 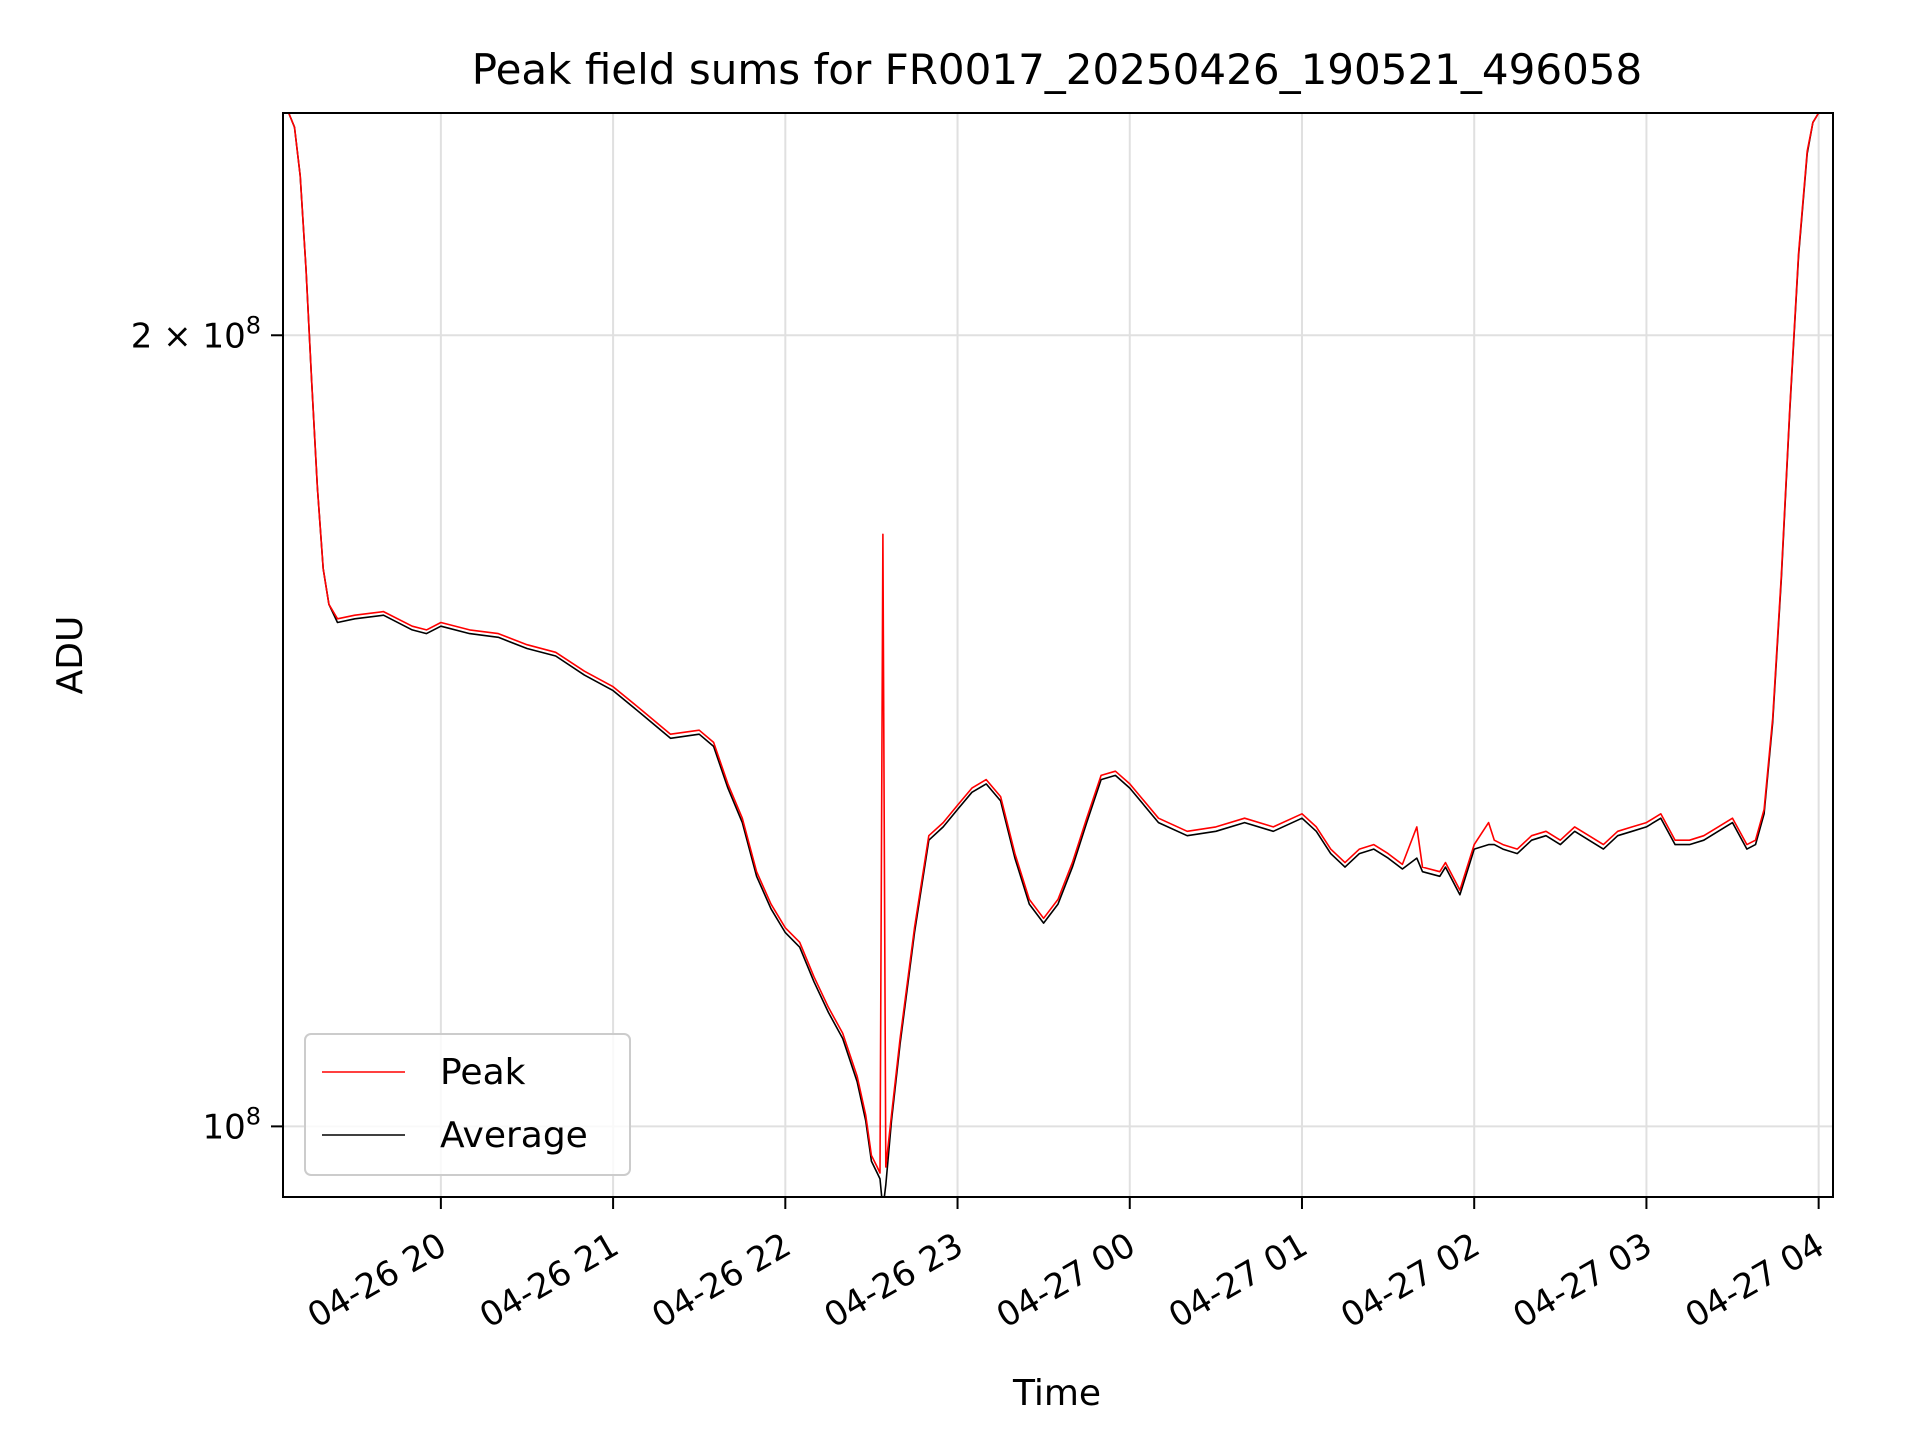 I want to click on y-tick-label: 2 × 108, so click(x=196, y=333).